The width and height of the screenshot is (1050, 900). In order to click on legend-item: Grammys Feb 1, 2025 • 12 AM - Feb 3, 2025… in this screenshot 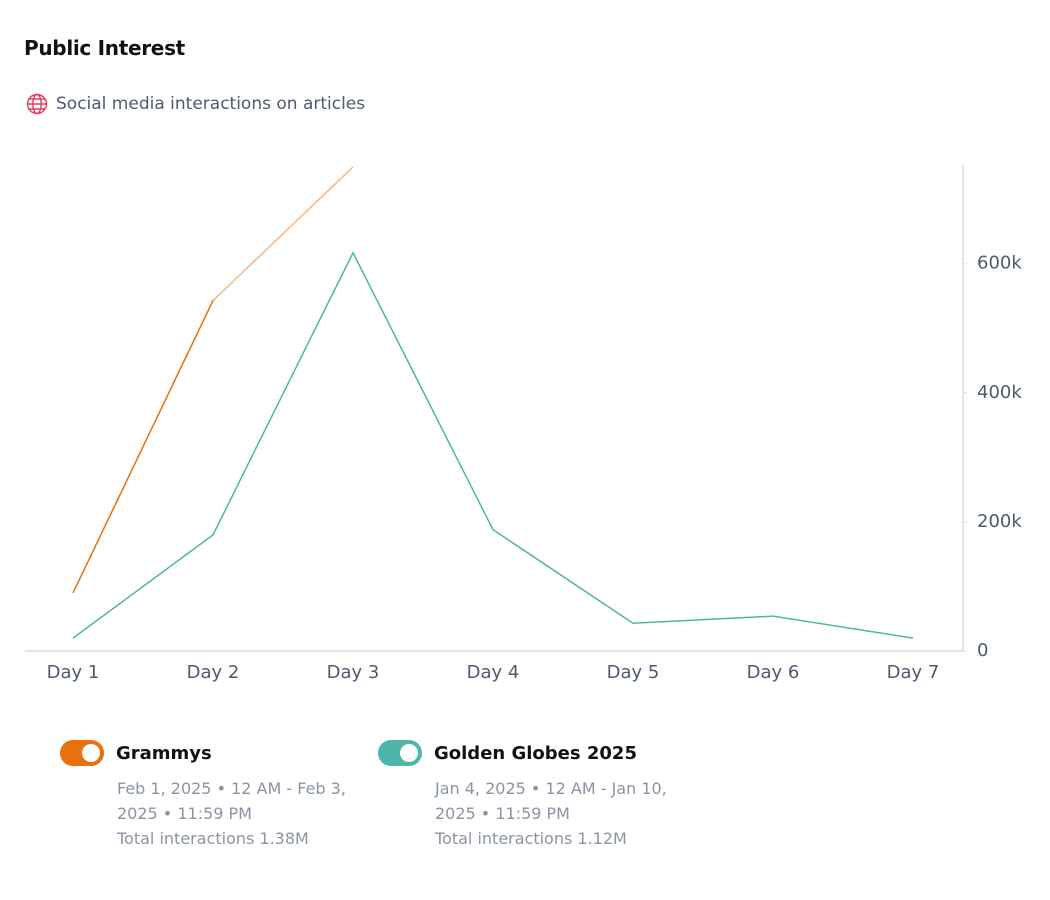, I will do `click(203, 795)`.